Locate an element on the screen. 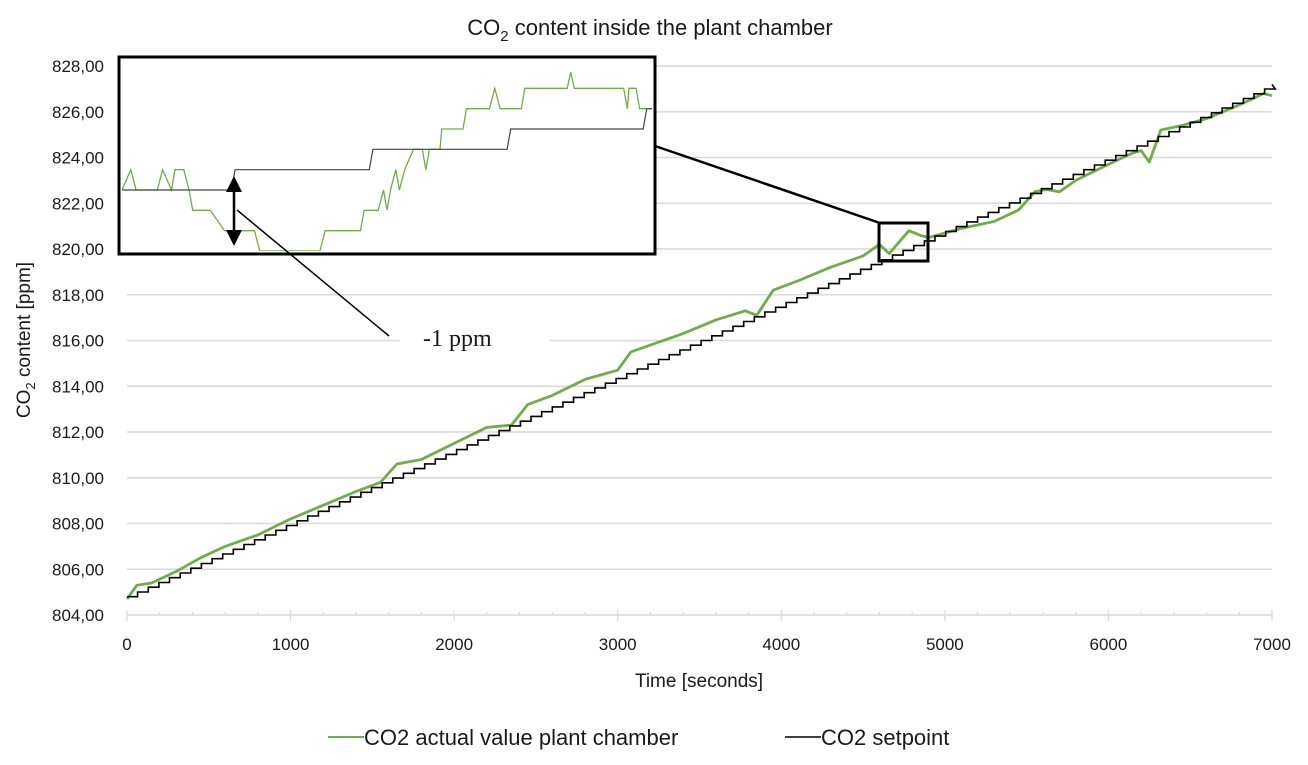 The width and height of the screenshot is (1308, 765). inset-zoom-panel is located at coordinates (387, 155).